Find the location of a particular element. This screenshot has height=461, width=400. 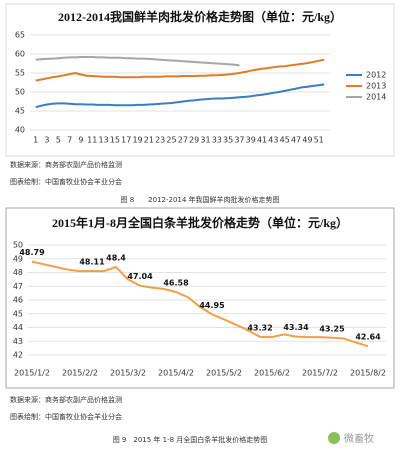

x-tick-label: 23 is located at coordinates (160, 140).